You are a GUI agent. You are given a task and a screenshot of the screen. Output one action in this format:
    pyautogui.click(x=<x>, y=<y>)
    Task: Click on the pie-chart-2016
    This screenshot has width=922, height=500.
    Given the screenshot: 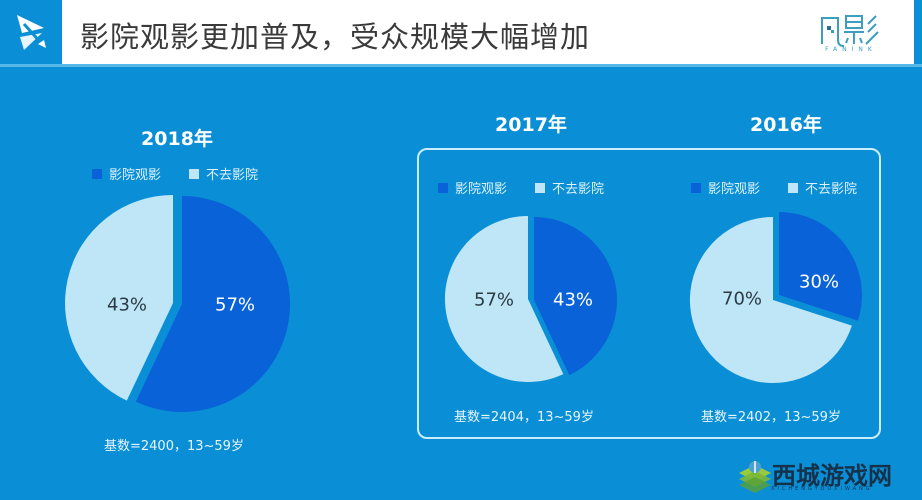 What is the action you would take?
    pyautogui.click(x=775, y=297)
    